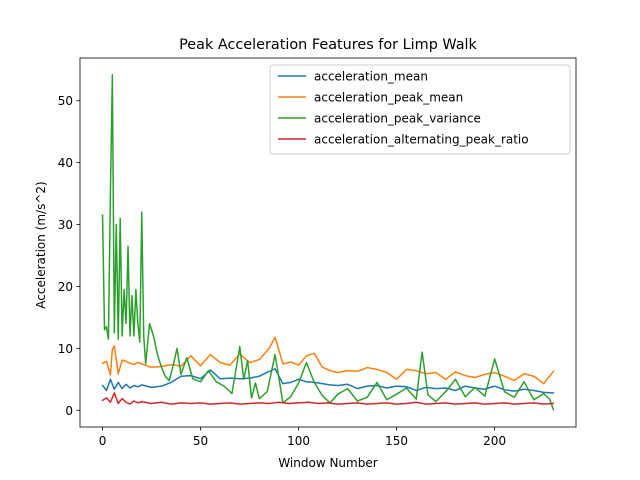 The image size is (640, 480). I want to click on y-tick-label: 30, so click(65, 225).